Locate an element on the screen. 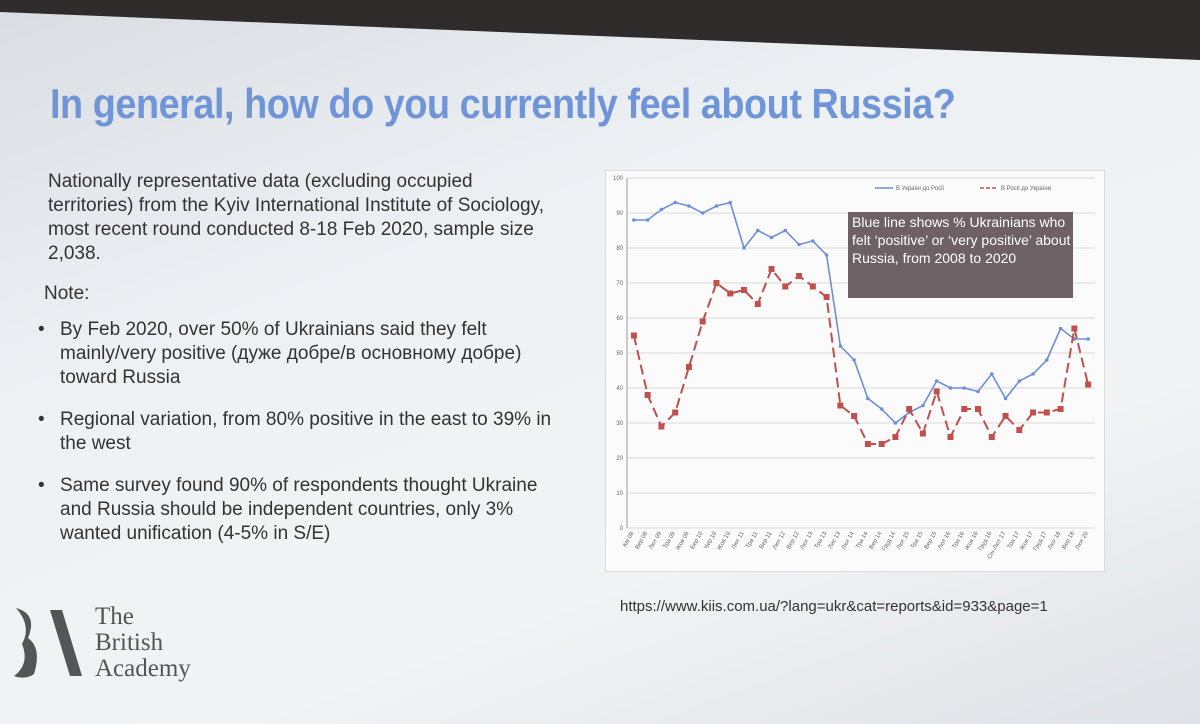  y-tick-label: 40 is located at coordinates (619, 389).